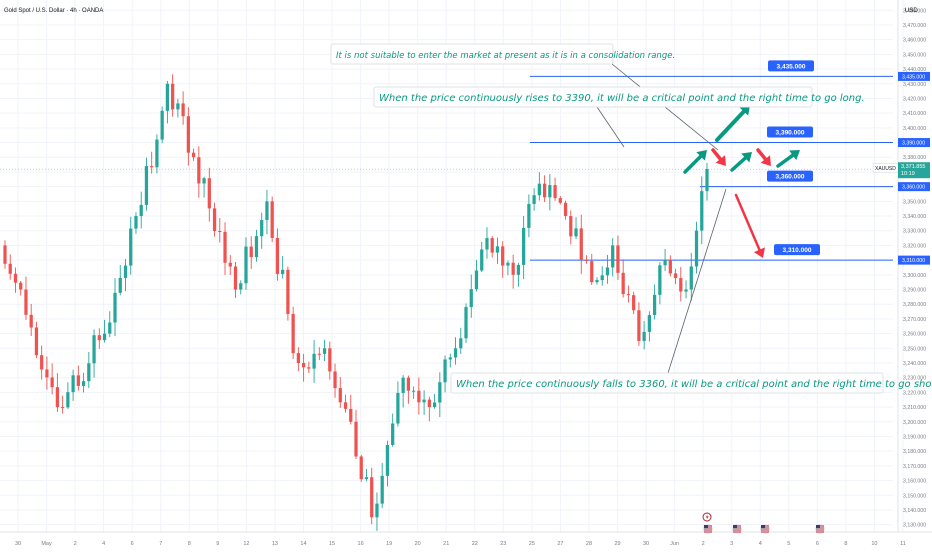 The width and height of the screenshot is (932, 555). What do you see at coordinates (132, 544) in the screenshot?
I see `time-tick-label: 6` at bounding box center [132, 544].